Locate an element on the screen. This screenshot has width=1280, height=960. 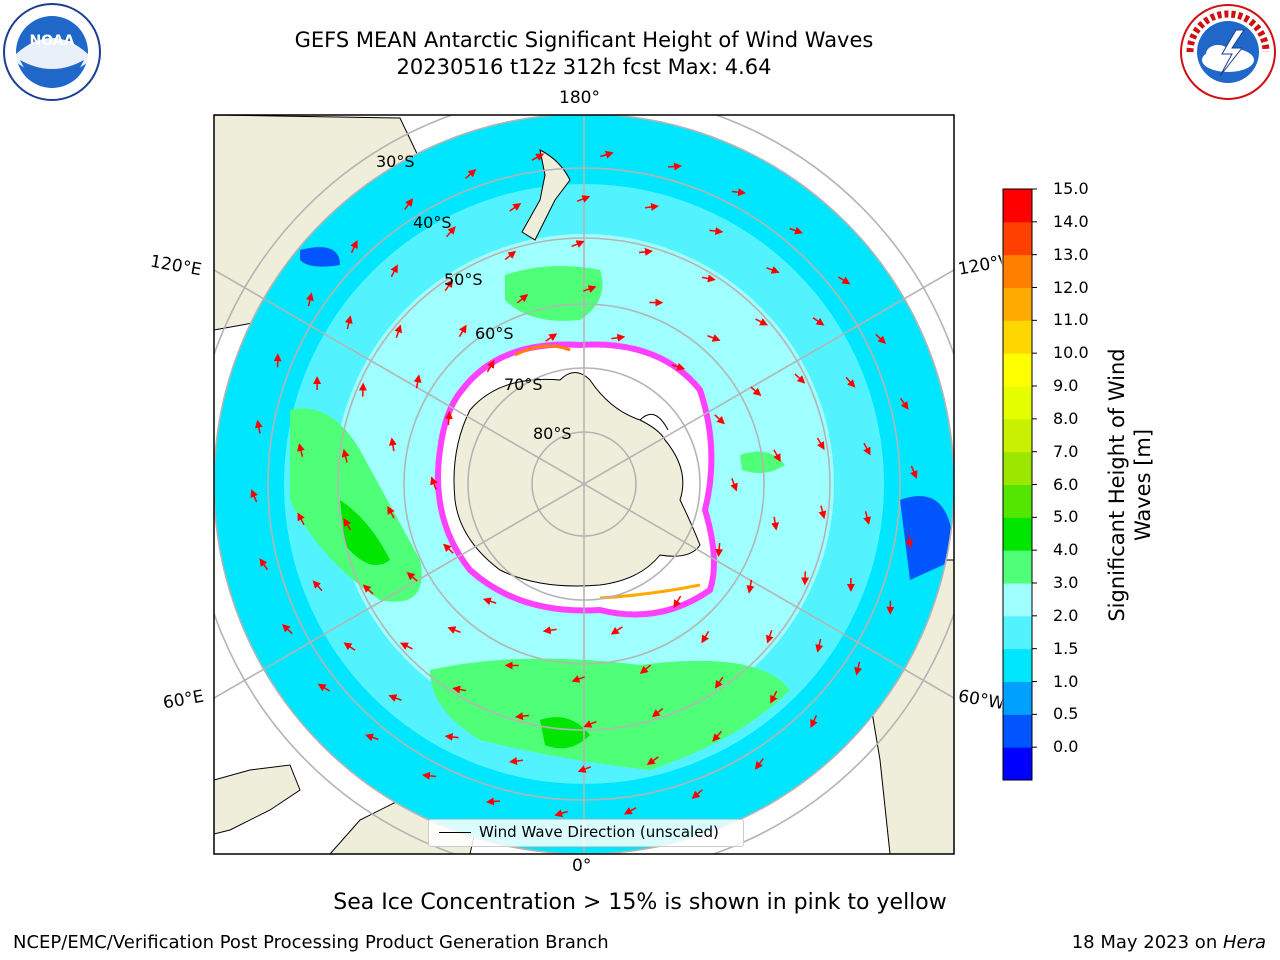
colorbar-tick-label: 1.5 is located at coordinates (1066, 648).